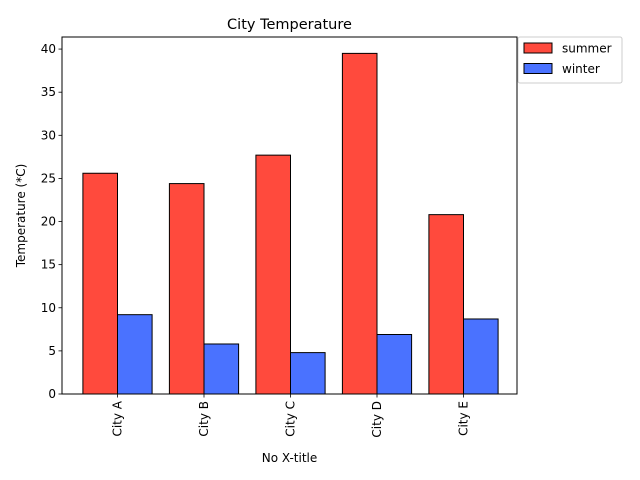 The image size is (640, 480). Describe the element at coordinates (48, 222) in the screenshot. I see `y-tick-label: 20` at that location.